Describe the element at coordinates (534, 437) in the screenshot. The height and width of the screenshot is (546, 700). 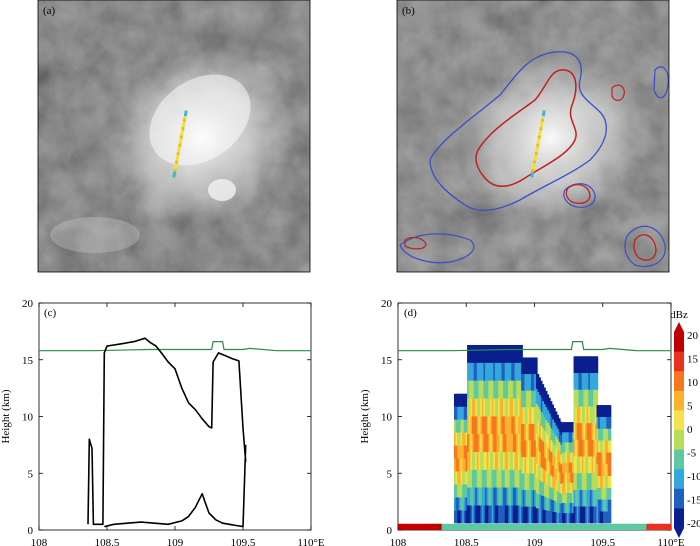
I see `reflectivity-field` at that location.